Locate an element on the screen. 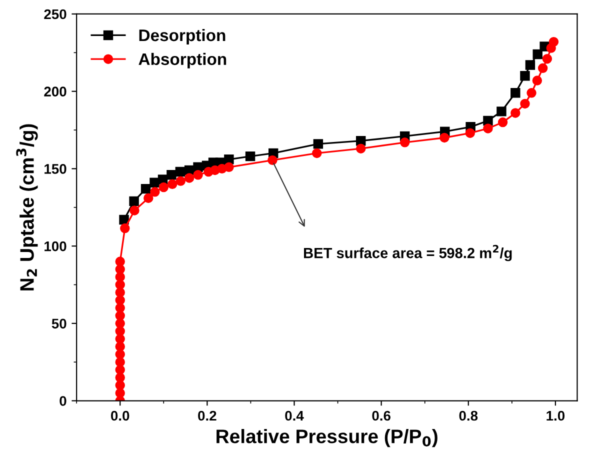  x-tick-label: 0.6 is located at coordinates (381, 415).